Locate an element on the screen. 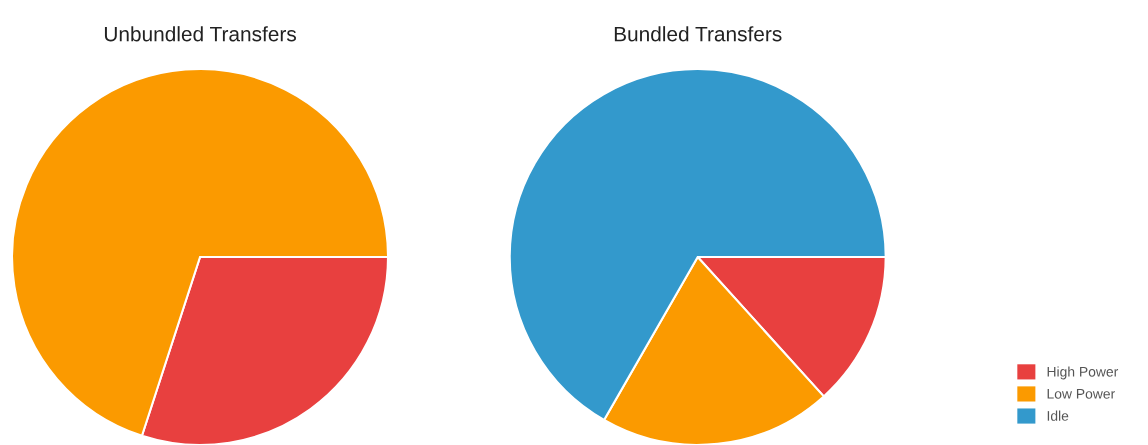 The width and height of the screenshot is (1148, 445). slice-label: Unbundled Transfers is located at coordinates (200, 34).